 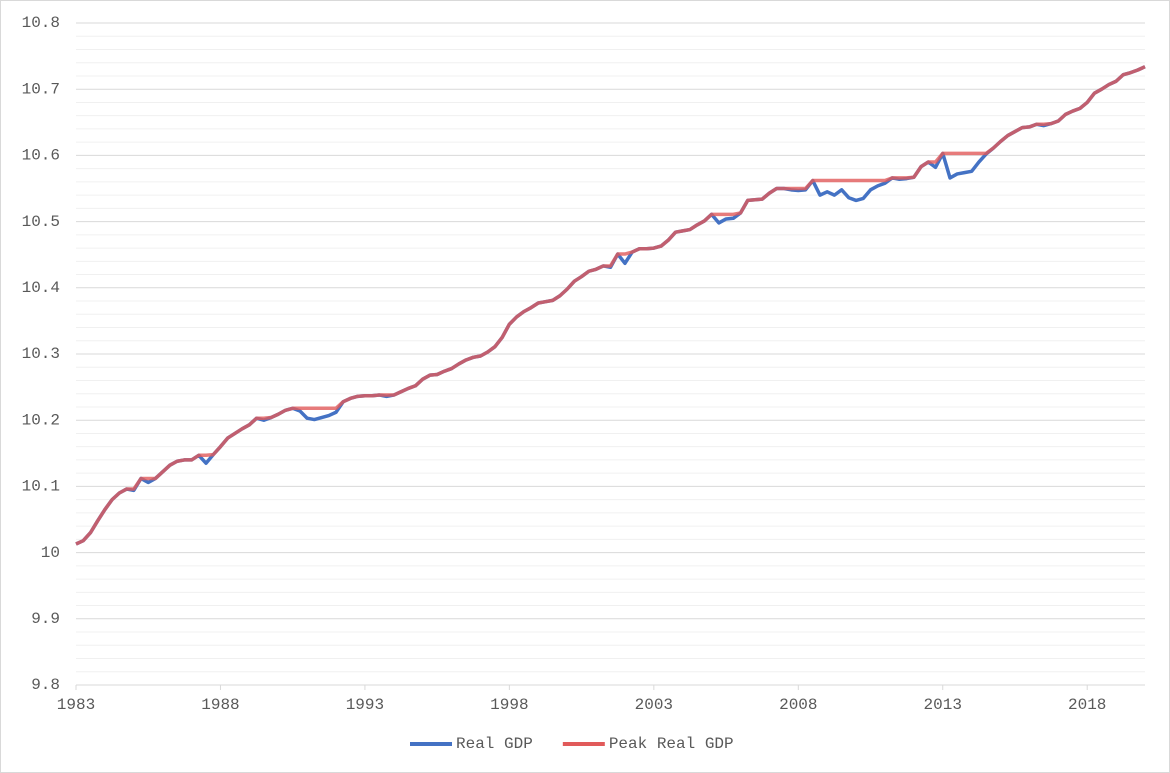 I want to click on legend-label: Peak Real GDP, so click(x=671, y=744).